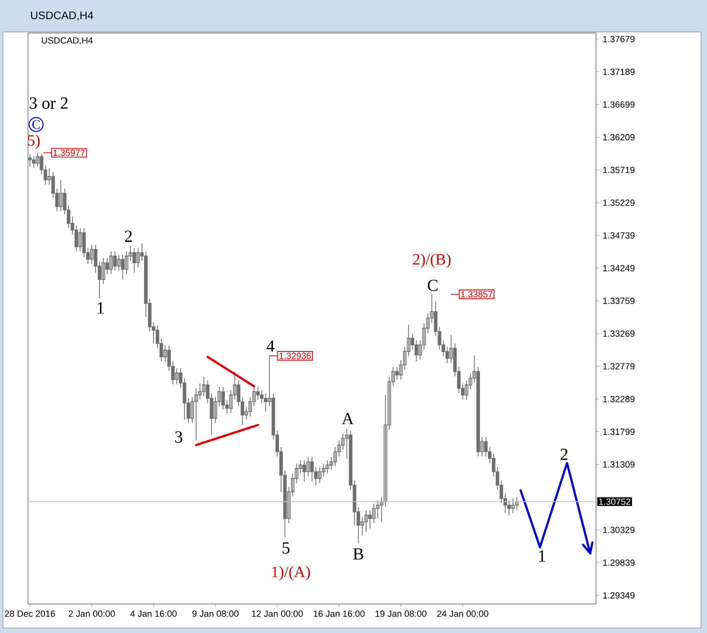  What do you see at coordinates (476, 294) in the screenshot?
I see `annotation: 1.33857` at bounding box center [476, 294].